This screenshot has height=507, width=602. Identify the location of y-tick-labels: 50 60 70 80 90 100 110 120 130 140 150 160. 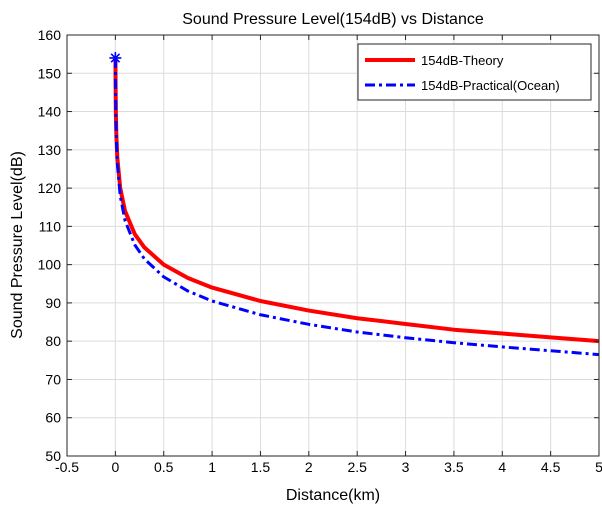
(50, 245).